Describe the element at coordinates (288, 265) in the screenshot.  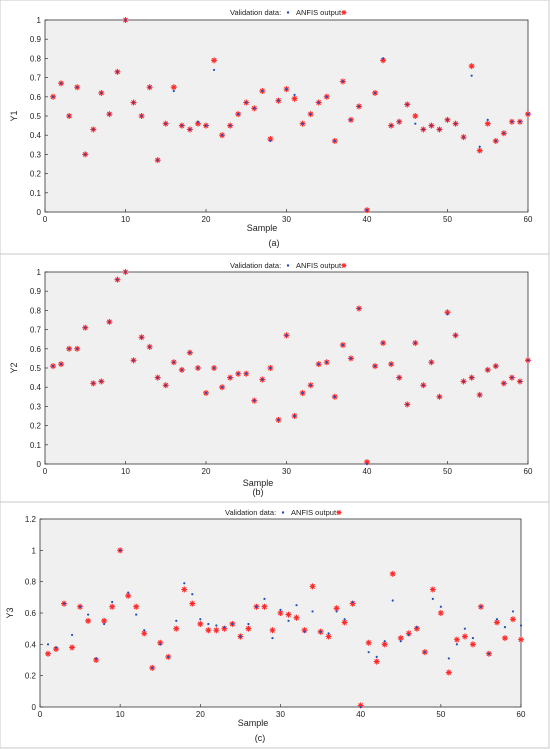
I see `panel-b-legend-validation-marker` at that location.